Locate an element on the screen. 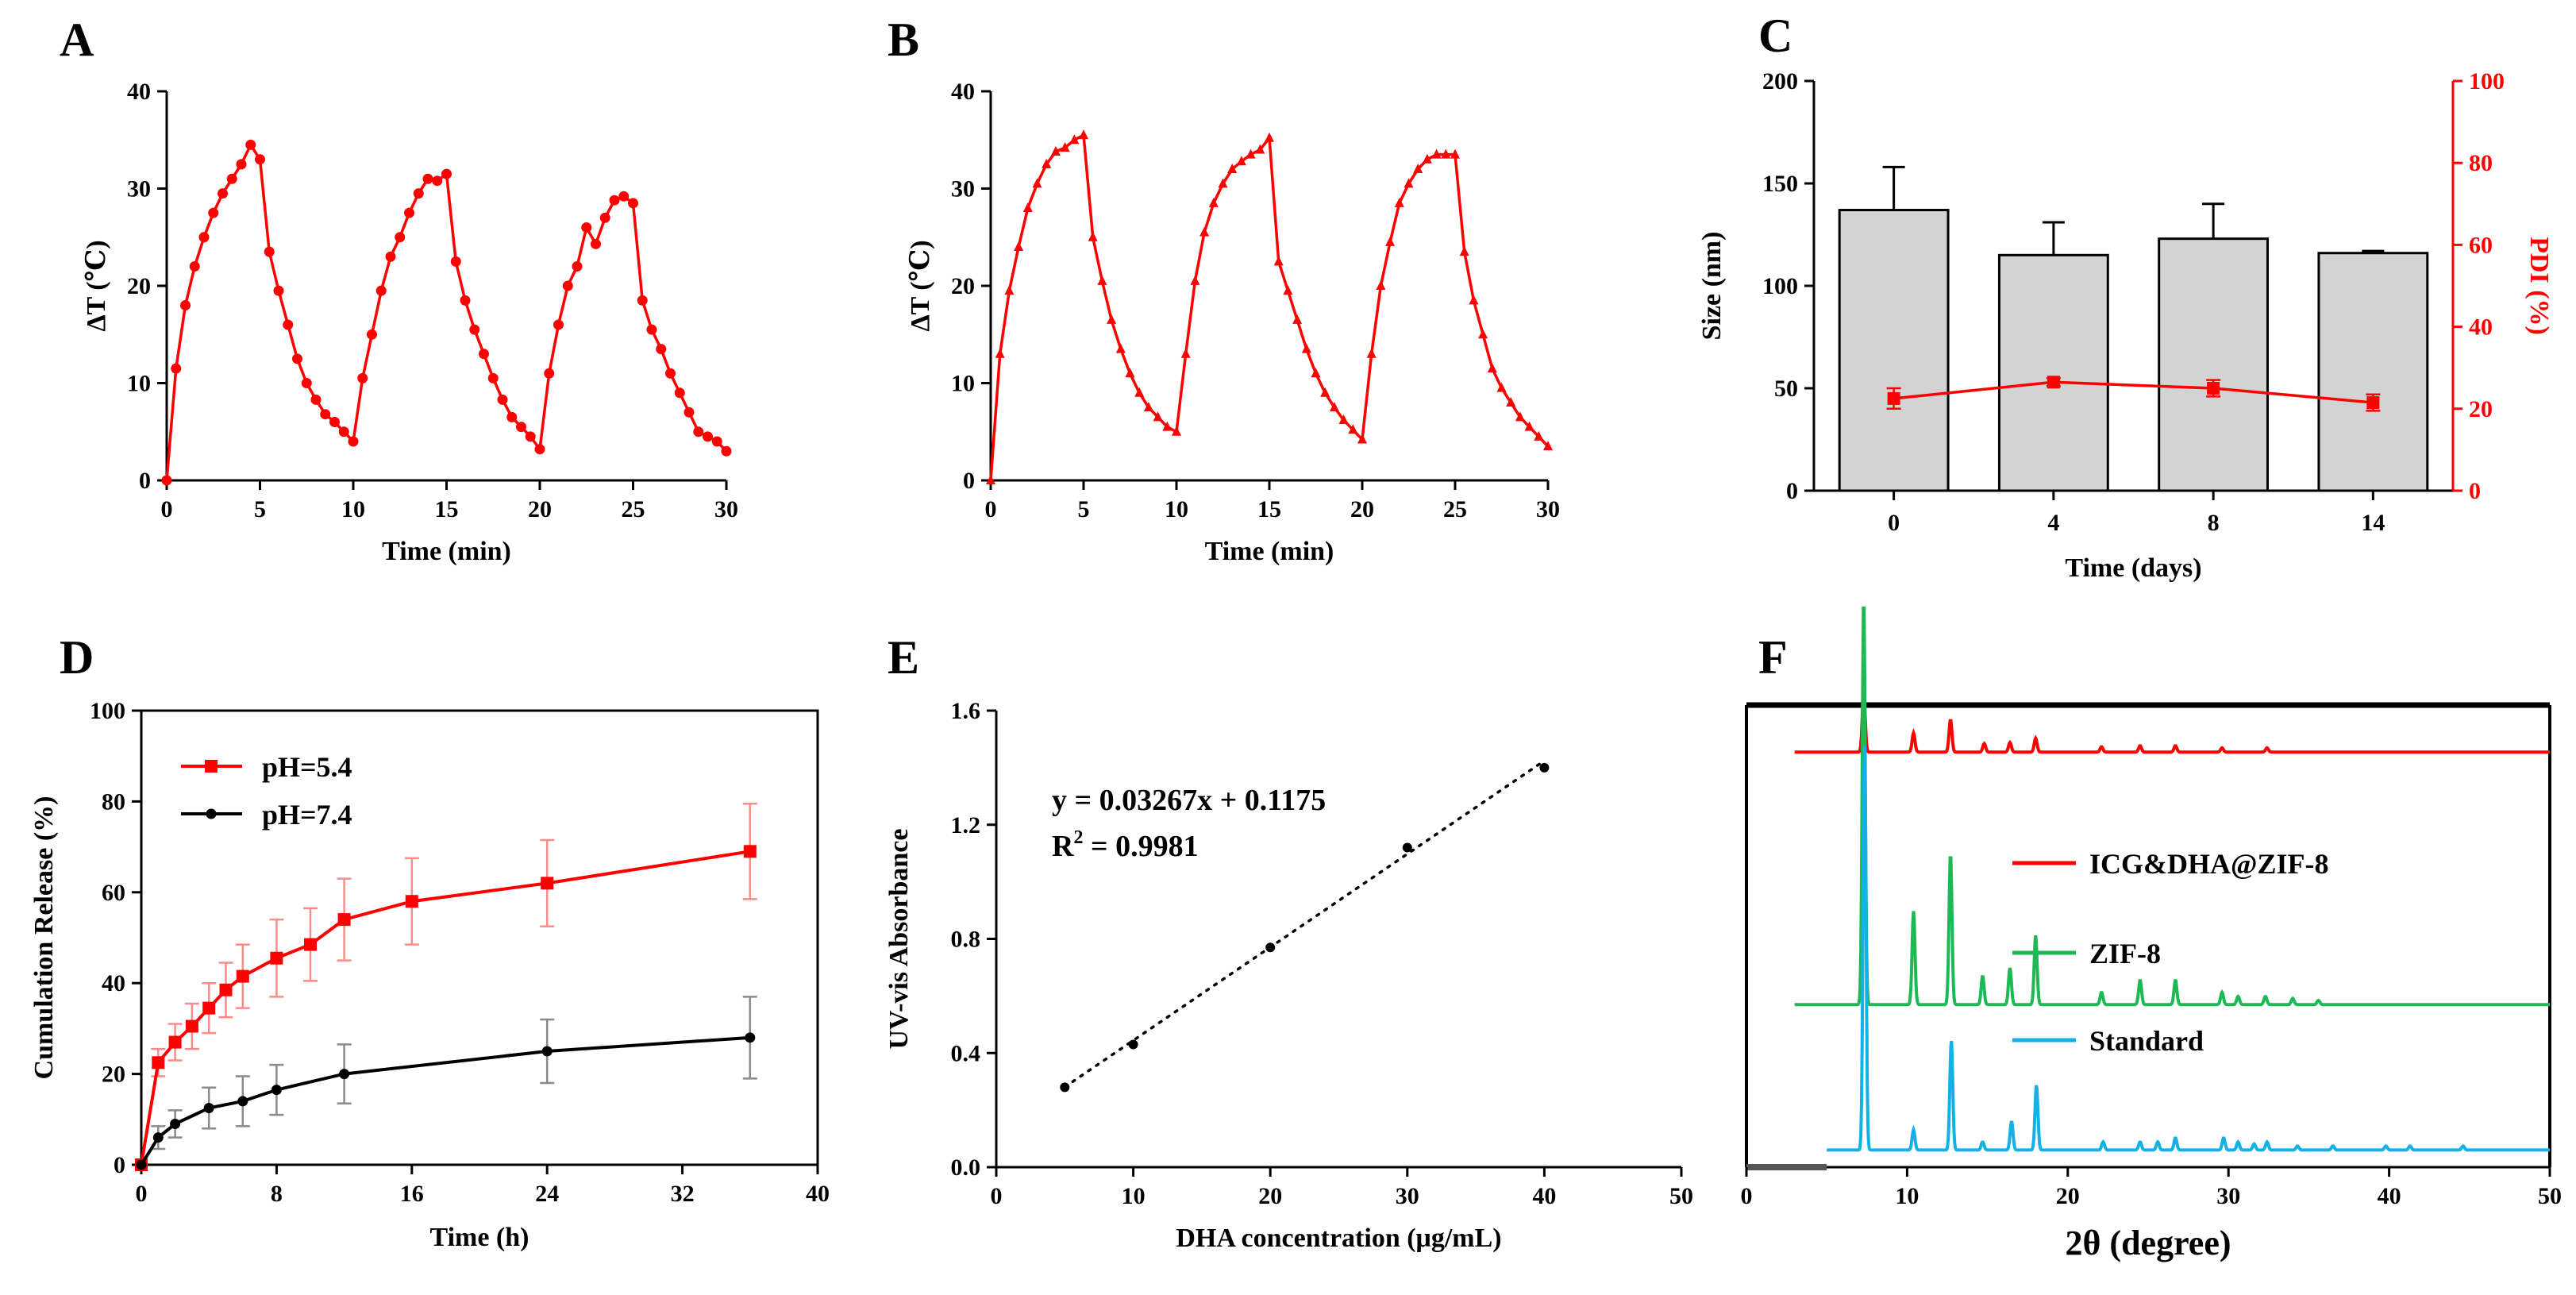 The height and width of the screenshot is (1295, 2576). x-tick-label: 15 is located at coordinates (1269, 509).